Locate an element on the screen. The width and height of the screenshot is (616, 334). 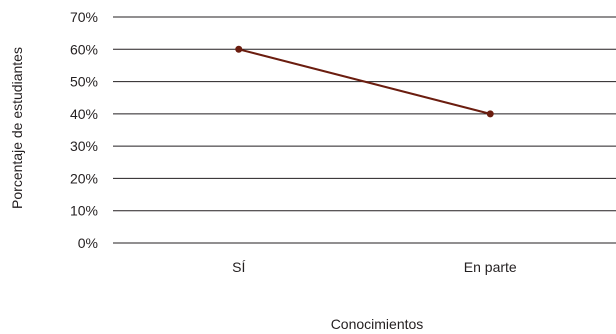
x-tick-label: En parte is located at coordinates (490, 267).